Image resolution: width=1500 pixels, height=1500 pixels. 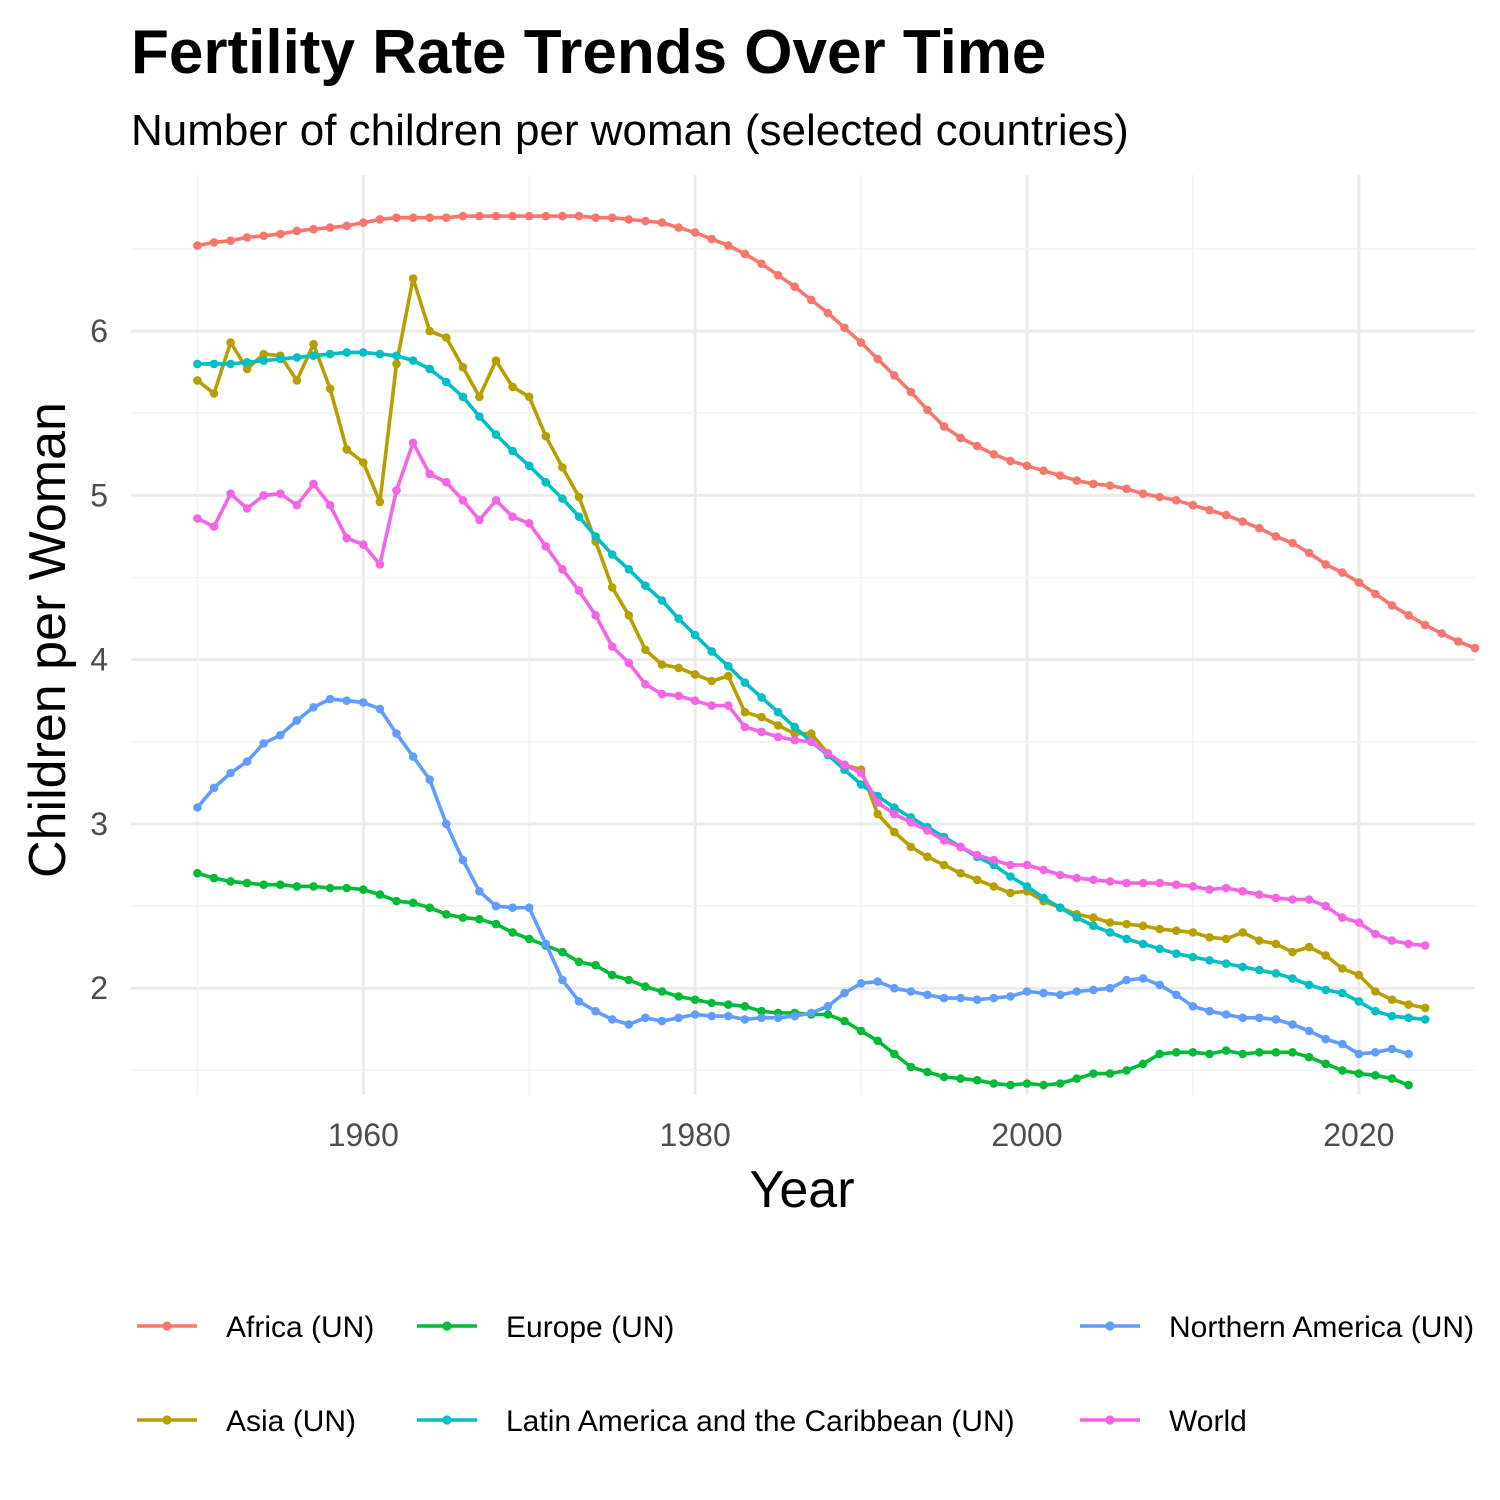 What do you see at coordinates (803, 979) in the screenshot?
I see `series-europe-un` at bounding box center [803, 979].